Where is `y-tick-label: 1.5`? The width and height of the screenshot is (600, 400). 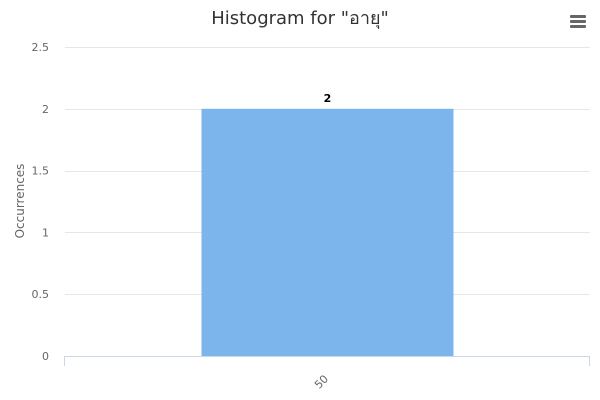
y-tick-label: 1.5 is located at coordinates (41, 171).